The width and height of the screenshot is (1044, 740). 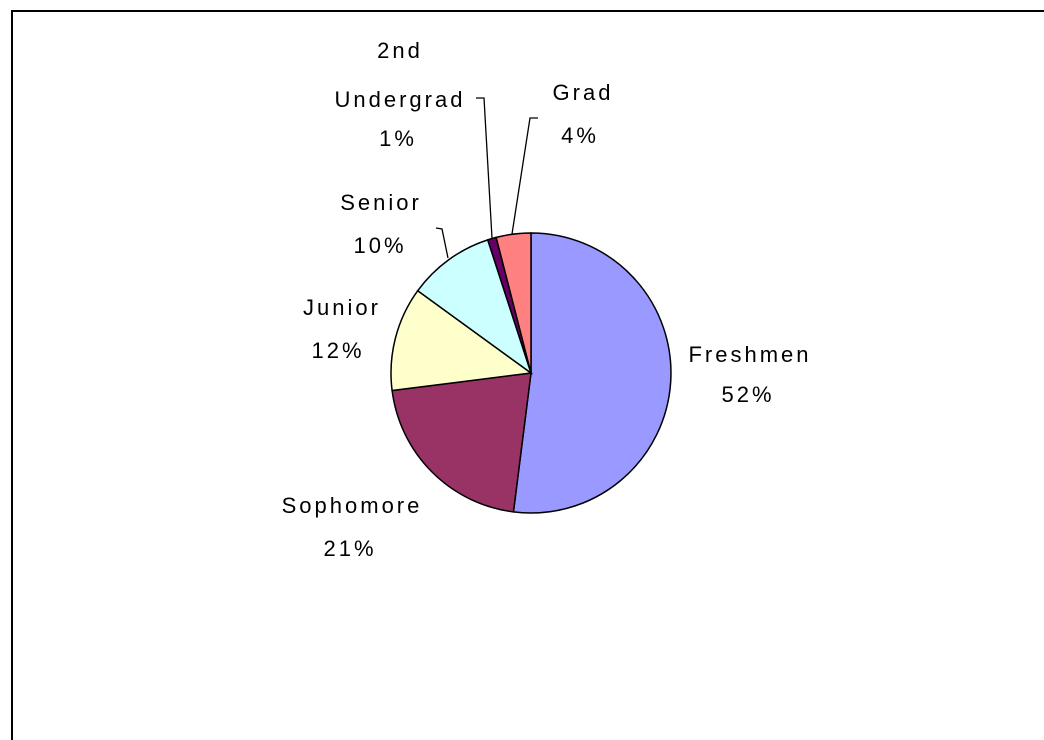 I want to click on data-label-sophomore-name: Sophomore, so click(x=352, y=505).